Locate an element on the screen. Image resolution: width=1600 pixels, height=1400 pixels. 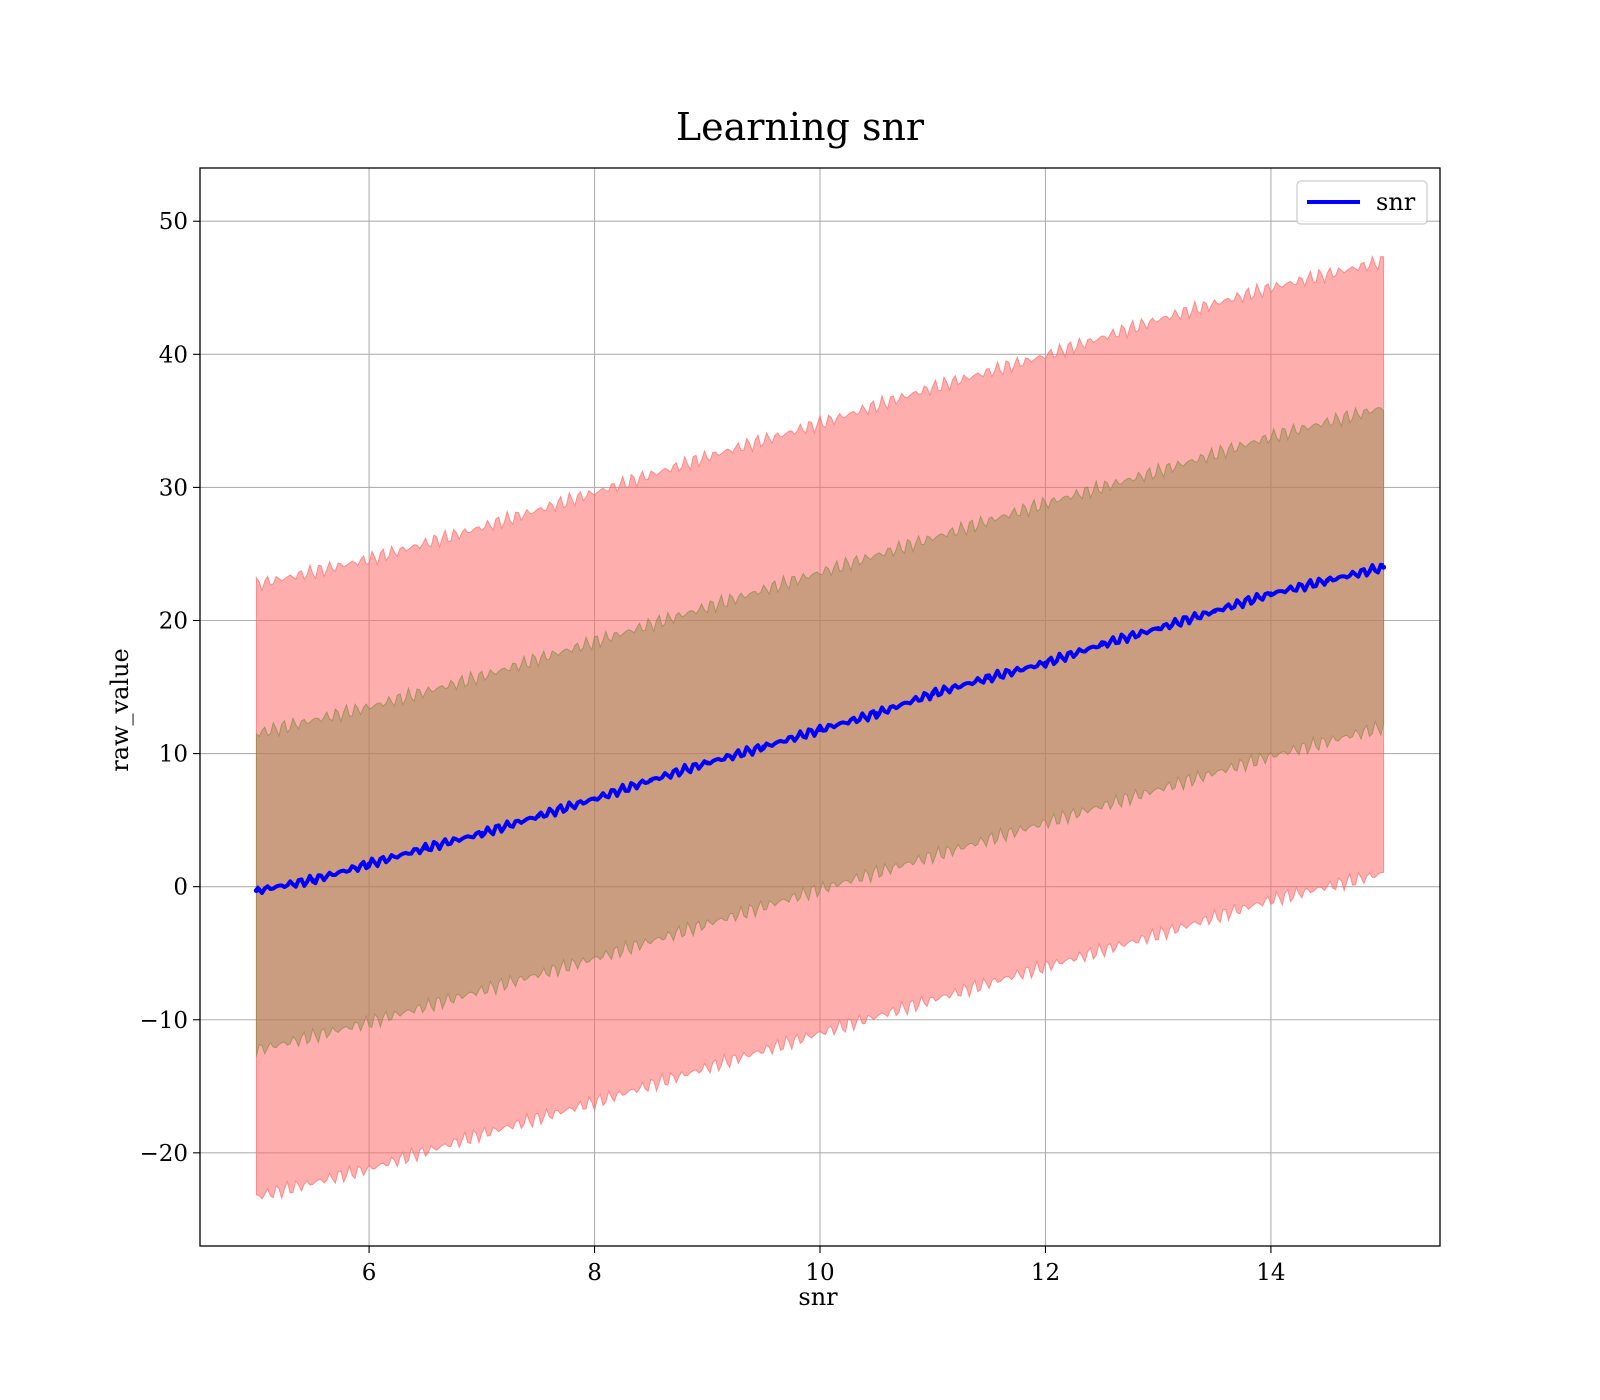
y-tick-label: −10 is located at coordinates (163, 1021).